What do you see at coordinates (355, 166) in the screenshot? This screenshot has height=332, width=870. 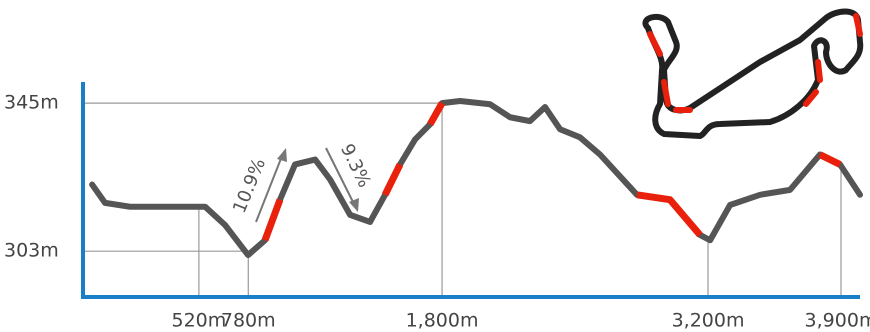 I see `grade-label: 9.3%` at bounding box center [355, 166].